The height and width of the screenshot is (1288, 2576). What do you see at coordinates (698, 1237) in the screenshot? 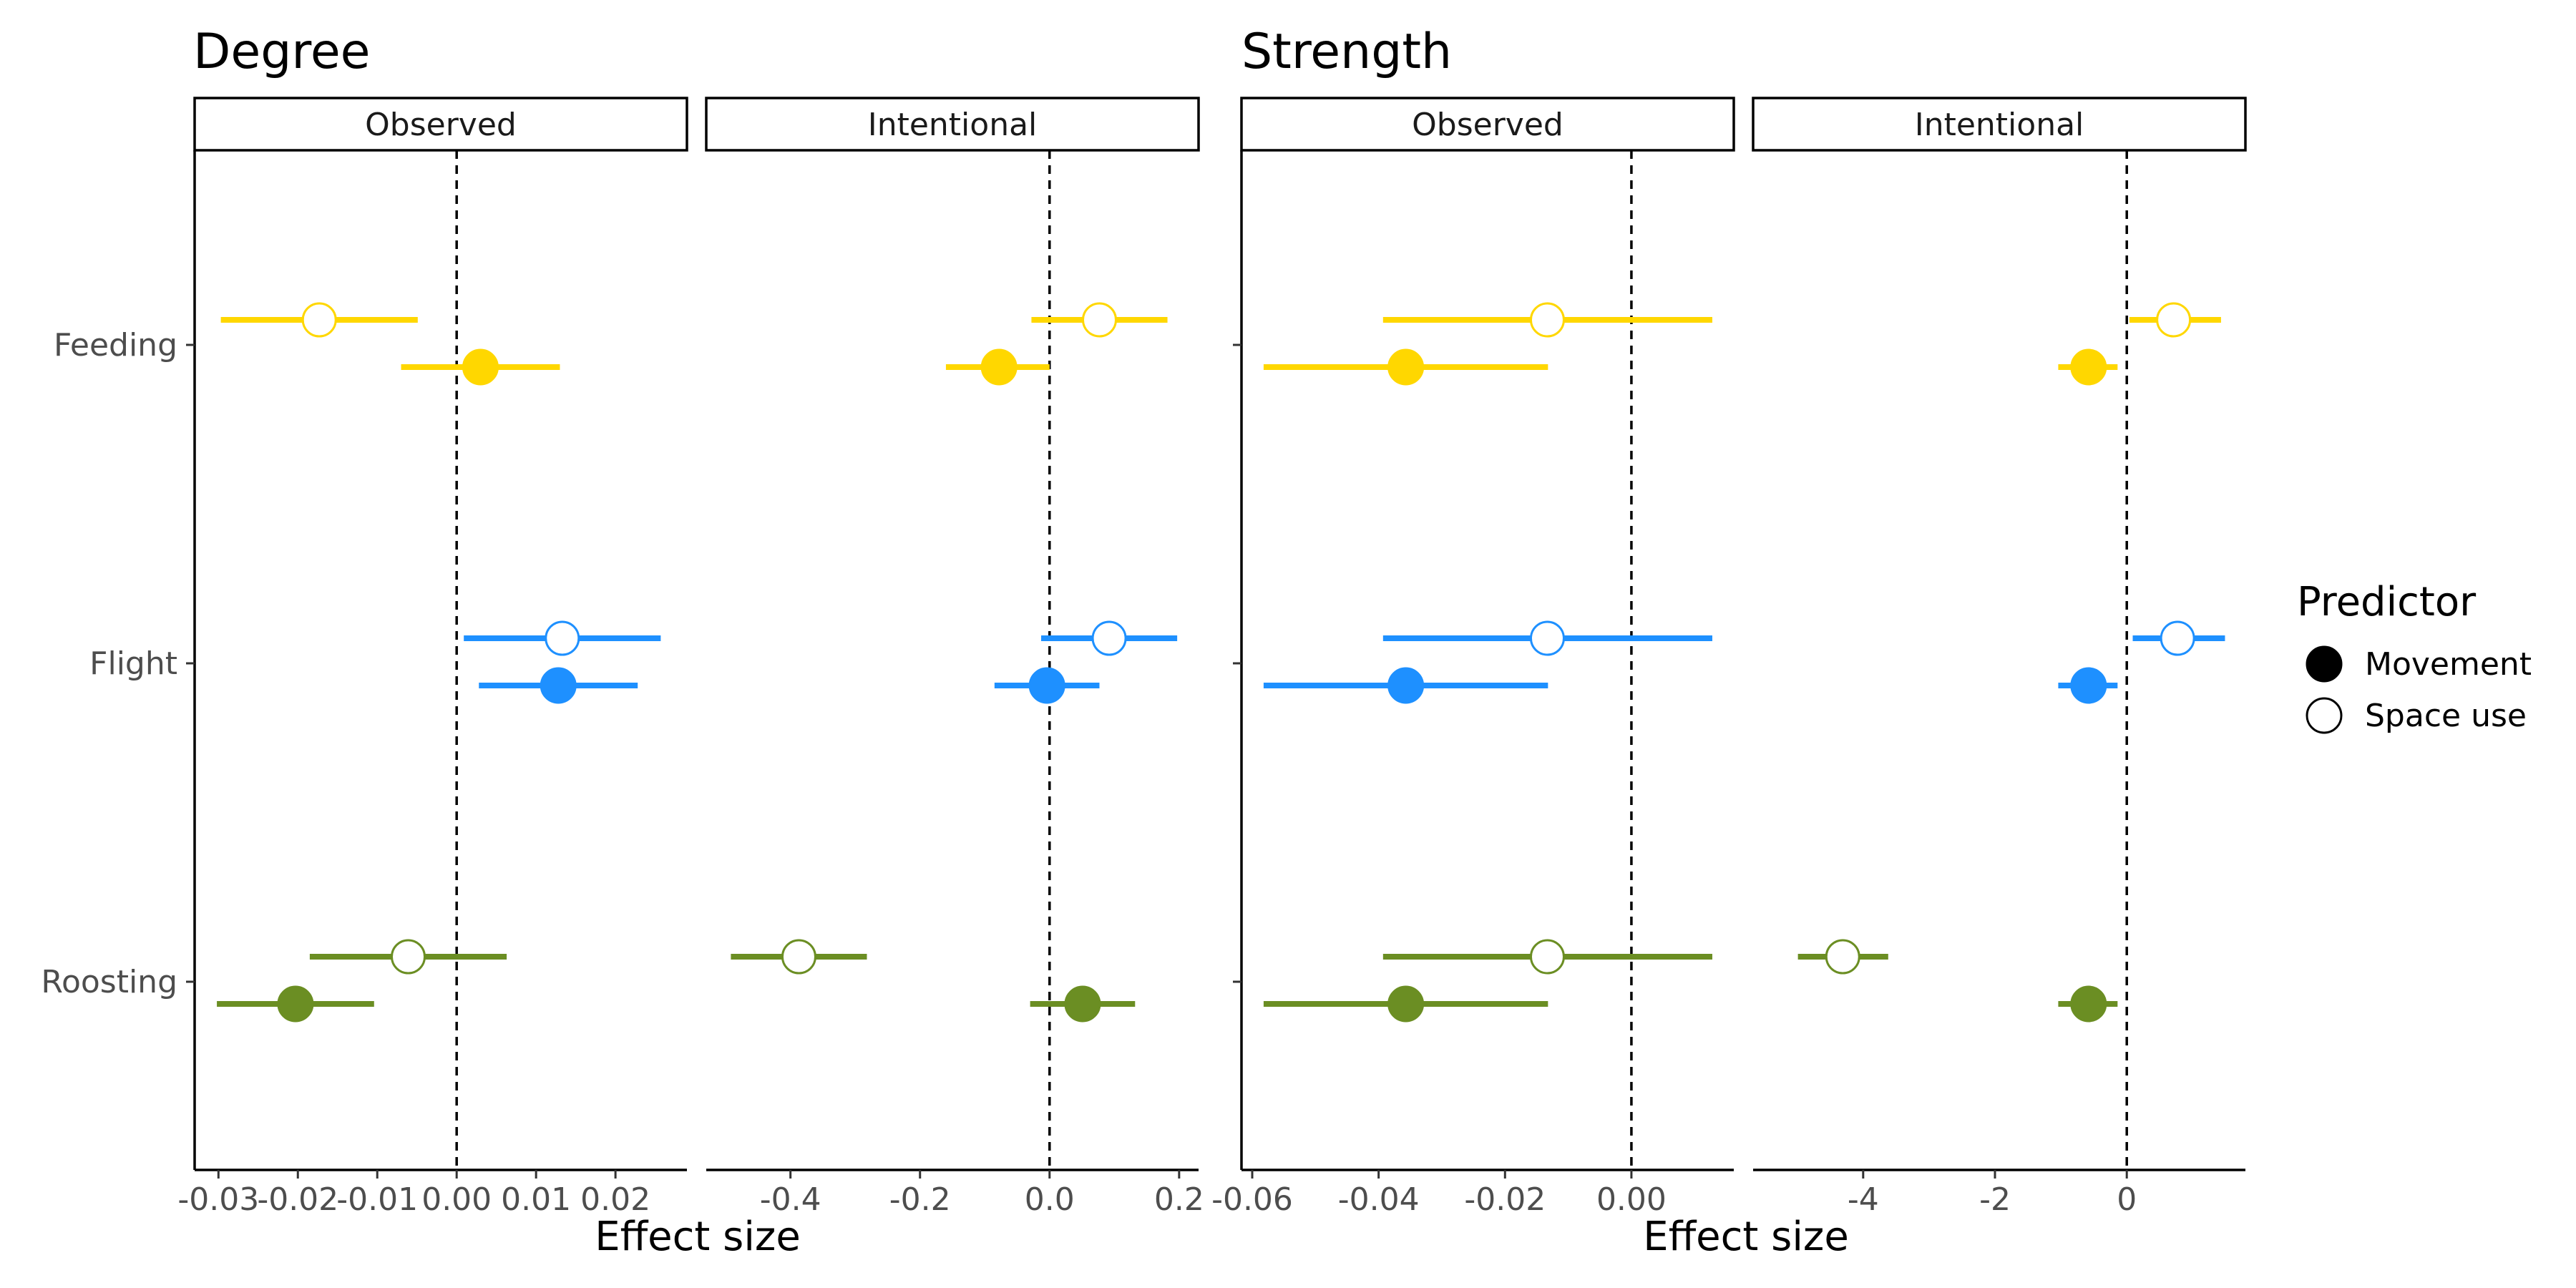
I see `x-axis-title-degree: Effect size` at bounding box center [698, 1237].